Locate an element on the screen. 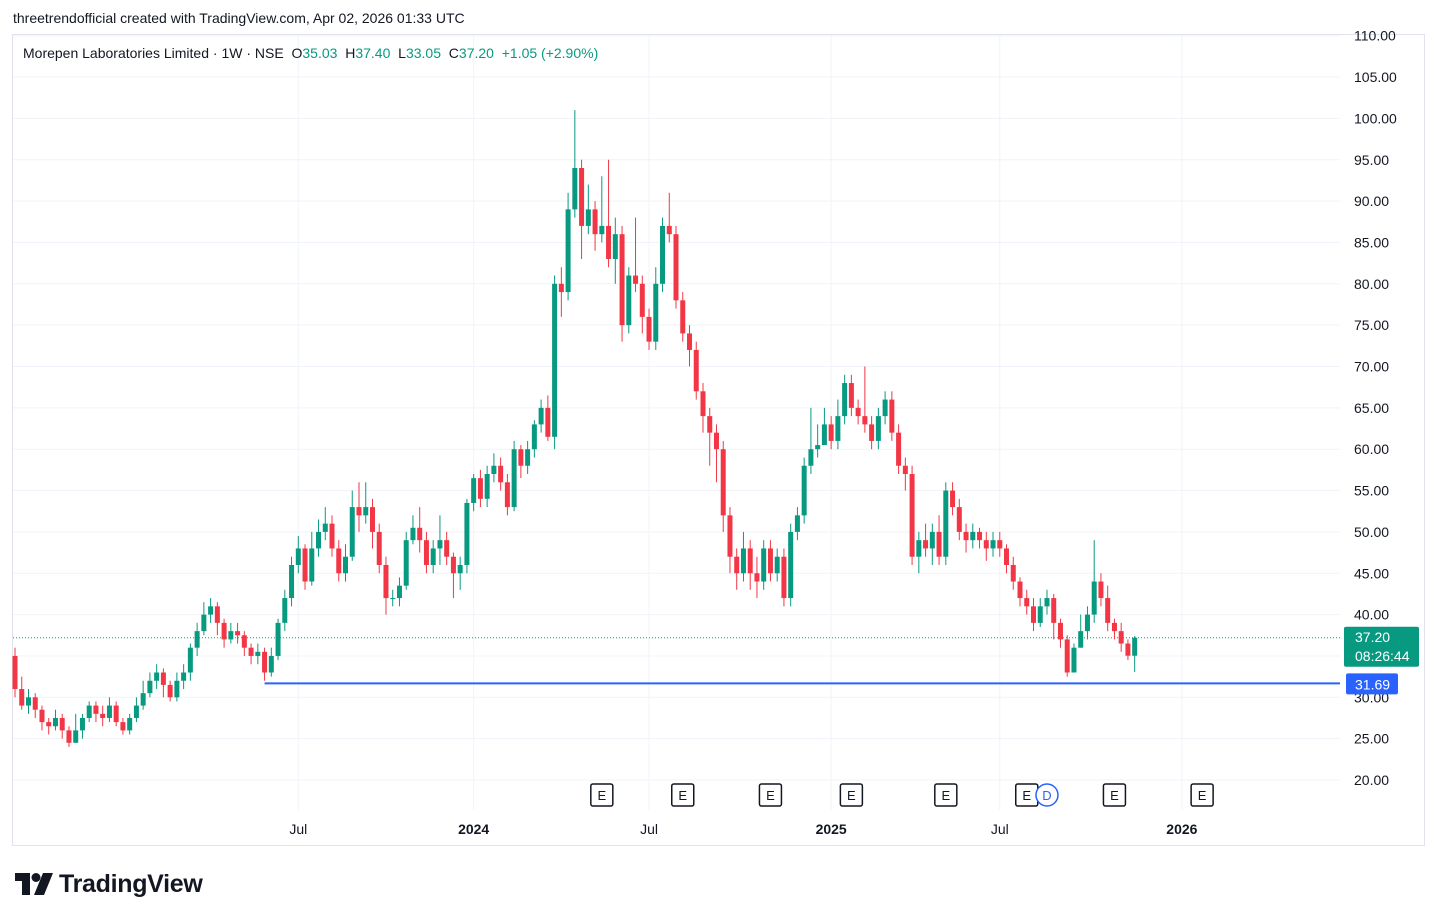  tradingview-logo: TradingView is located at coordinates (109, 884).